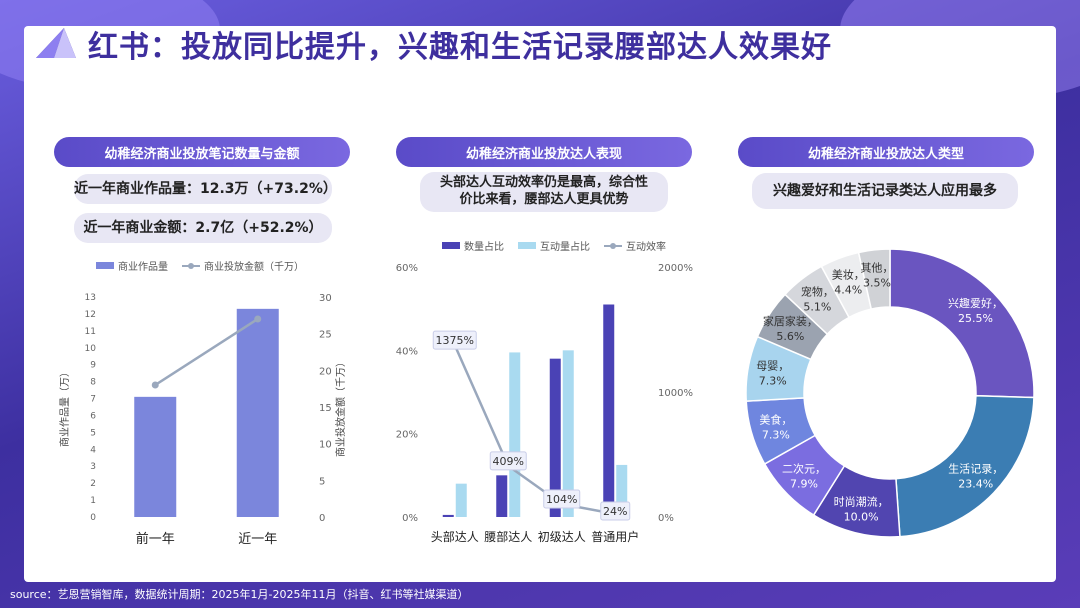 This screenshot has width=1080, height=608. Describe the element at coordinates (93, 484) in the screenshot. I see `y-tick-label: 2` at that location.